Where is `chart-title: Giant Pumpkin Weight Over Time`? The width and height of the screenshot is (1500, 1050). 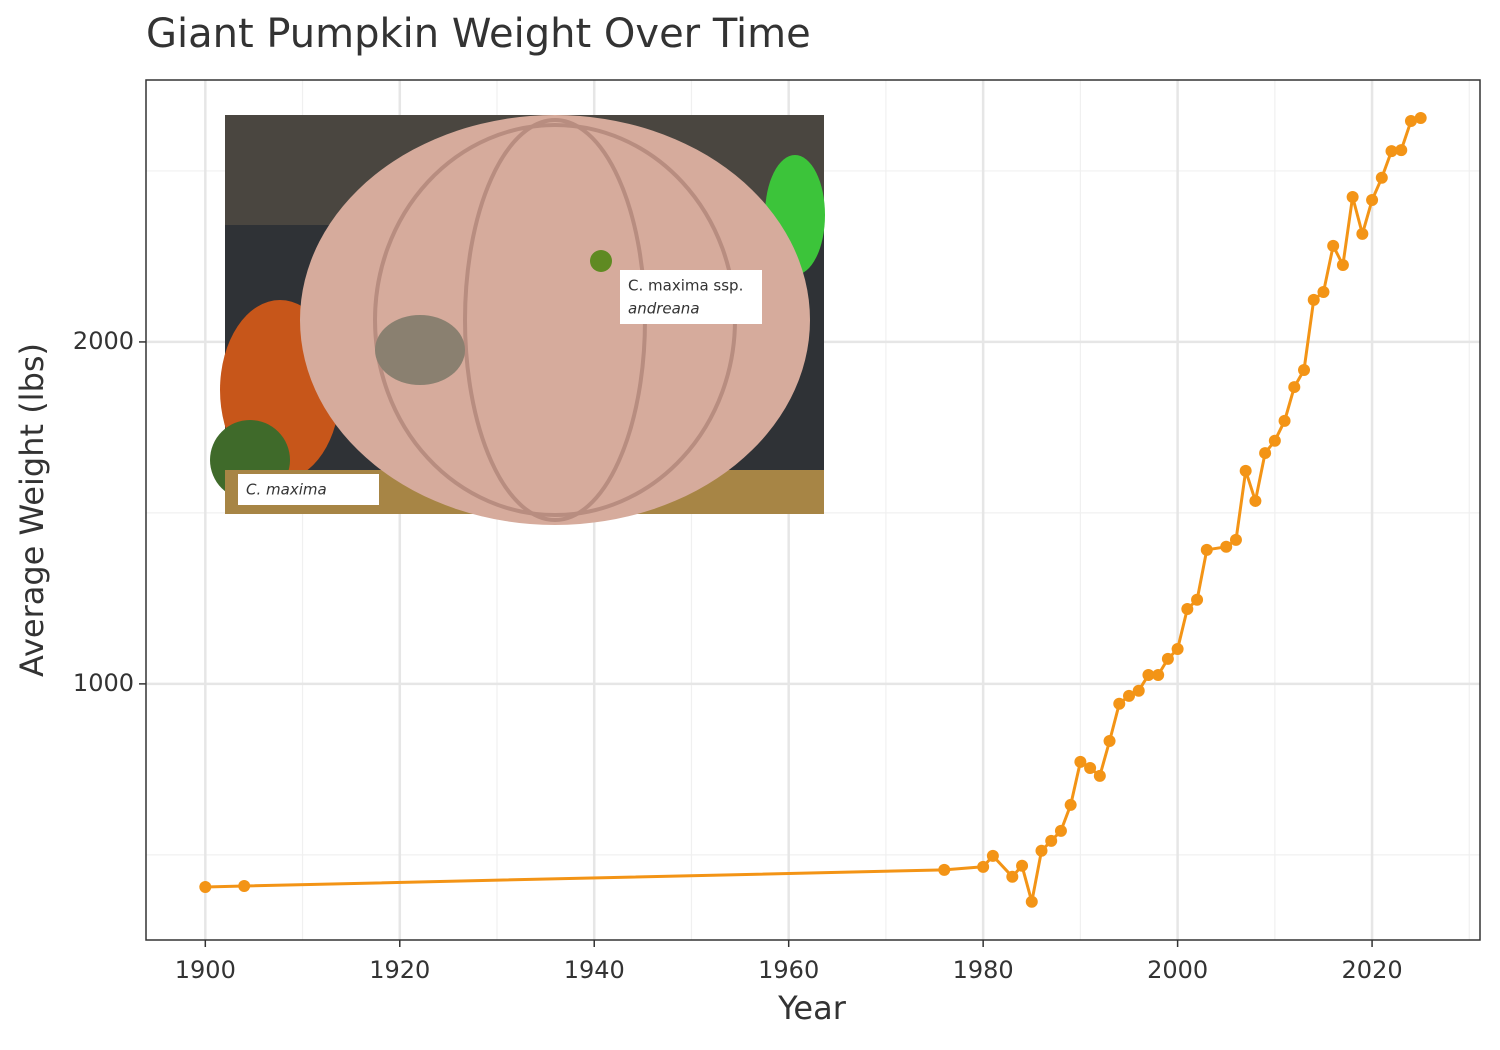 chart-title: Giant Pumpkin Weight Over Time is located at coordinates (478, 34).